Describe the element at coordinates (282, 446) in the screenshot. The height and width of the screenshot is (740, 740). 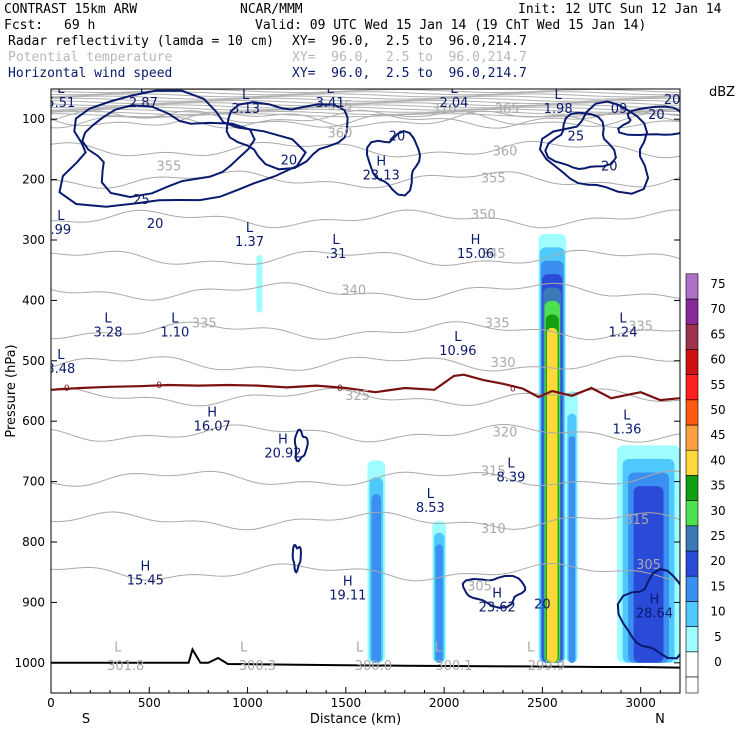
I see `extremum-label: H20.92` at that location.